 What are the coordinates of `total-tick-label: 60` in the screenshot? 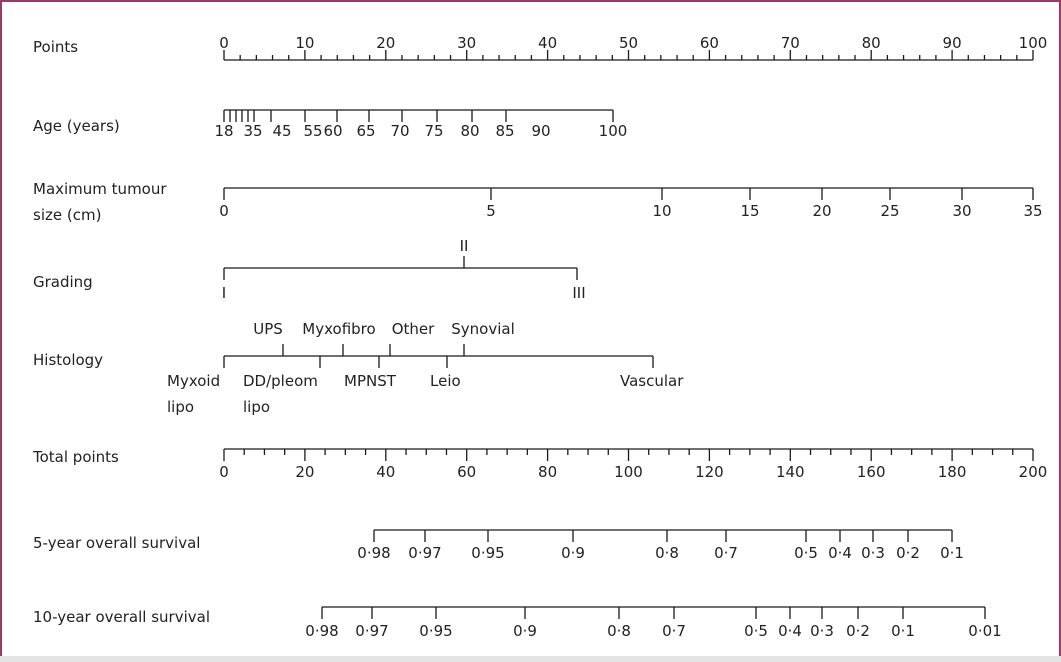 It's located at (466, 472).